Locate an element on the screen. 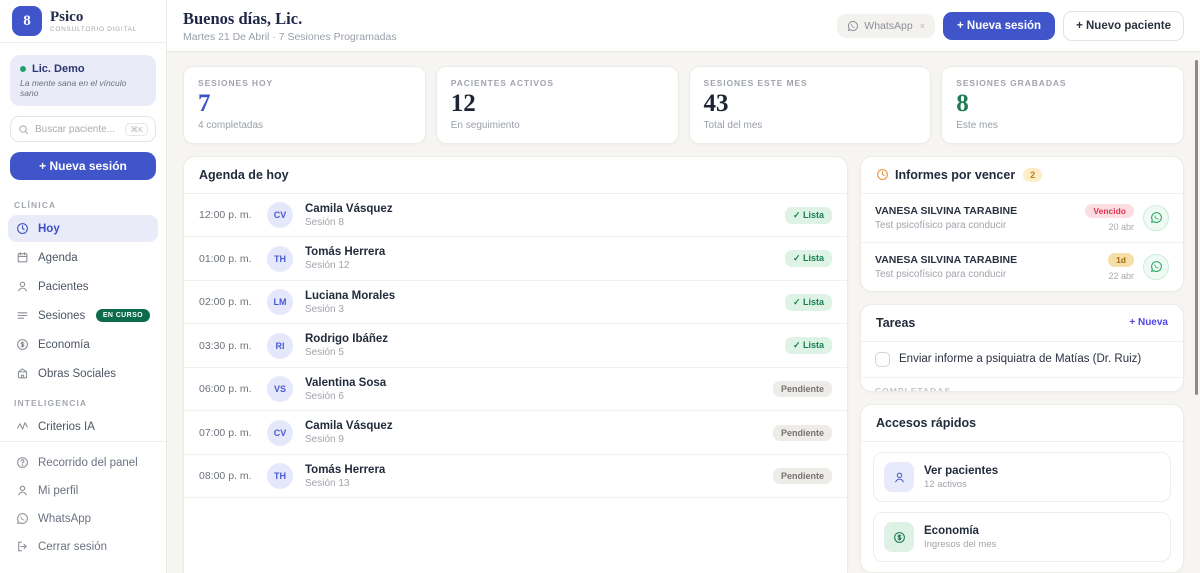 Image resolution: width=1200 pixels, height=573 pixels. sidebar-item-label: Criterios IA is located at coordinates (66, 426).